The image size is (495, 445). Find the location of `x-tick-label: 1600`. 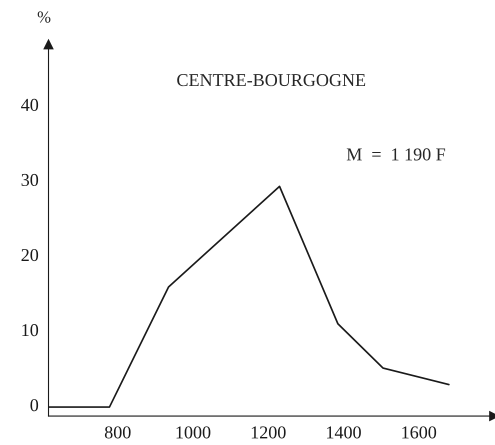

x-tick-label: 1600 is located at coordinates (419, 432).